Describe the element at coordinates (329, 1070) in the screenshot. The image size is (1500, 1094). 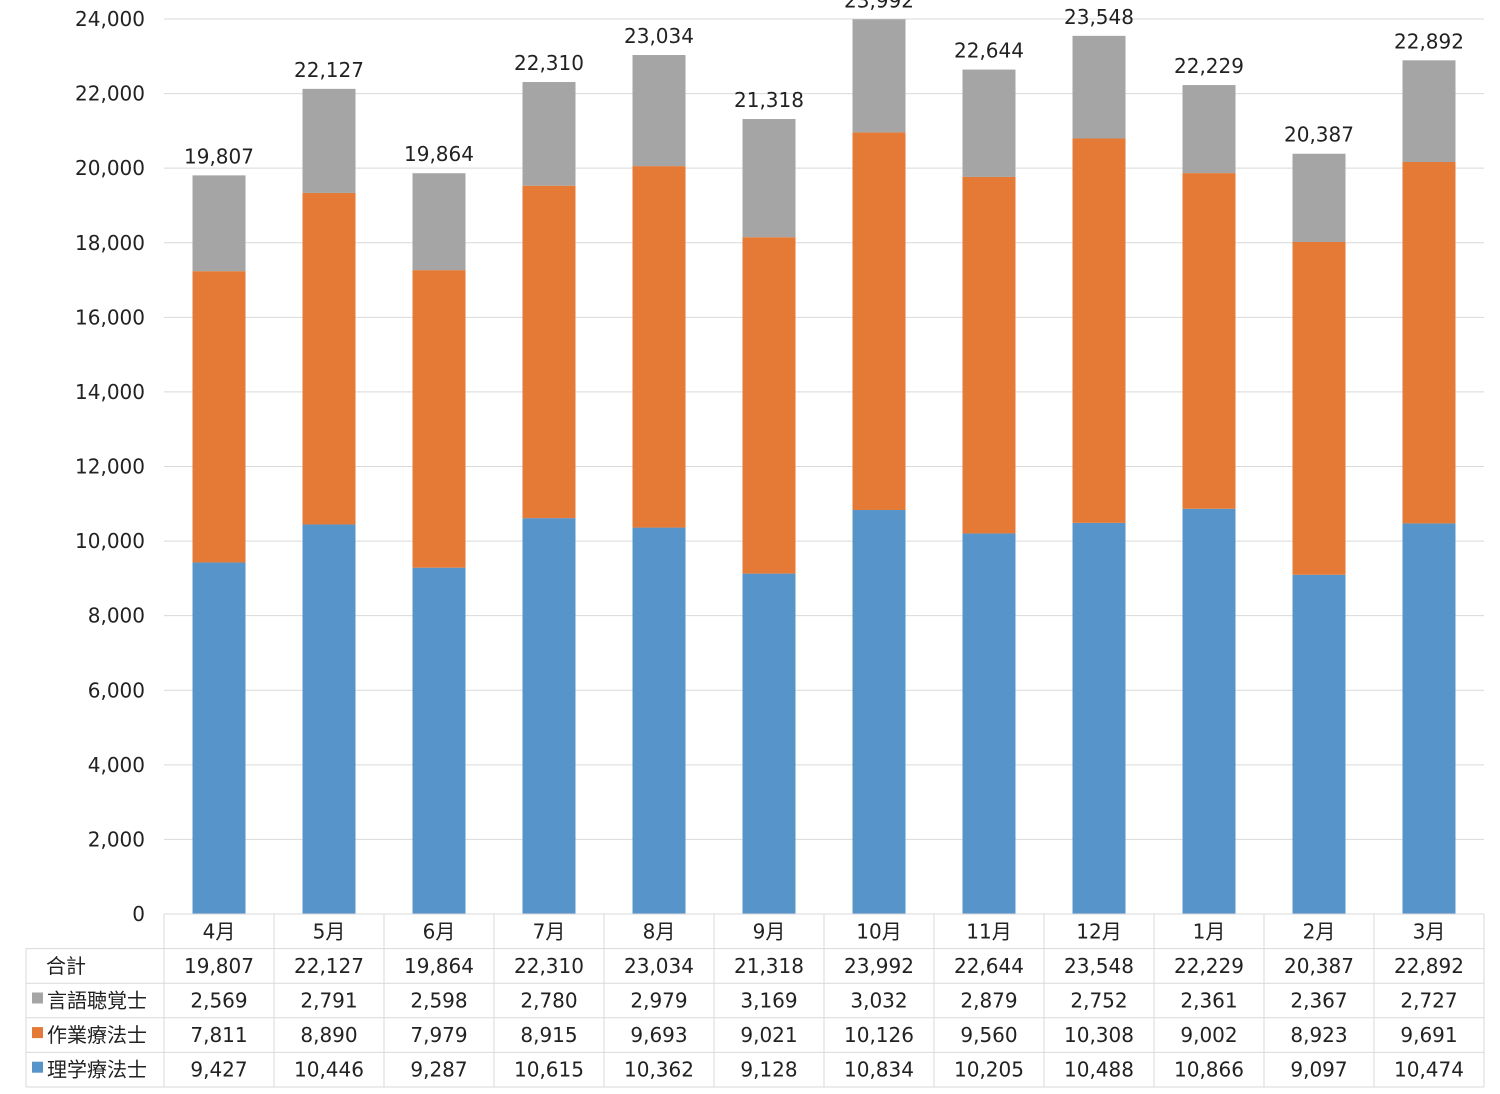
I see `table-cell-value: 10,446` at that location.